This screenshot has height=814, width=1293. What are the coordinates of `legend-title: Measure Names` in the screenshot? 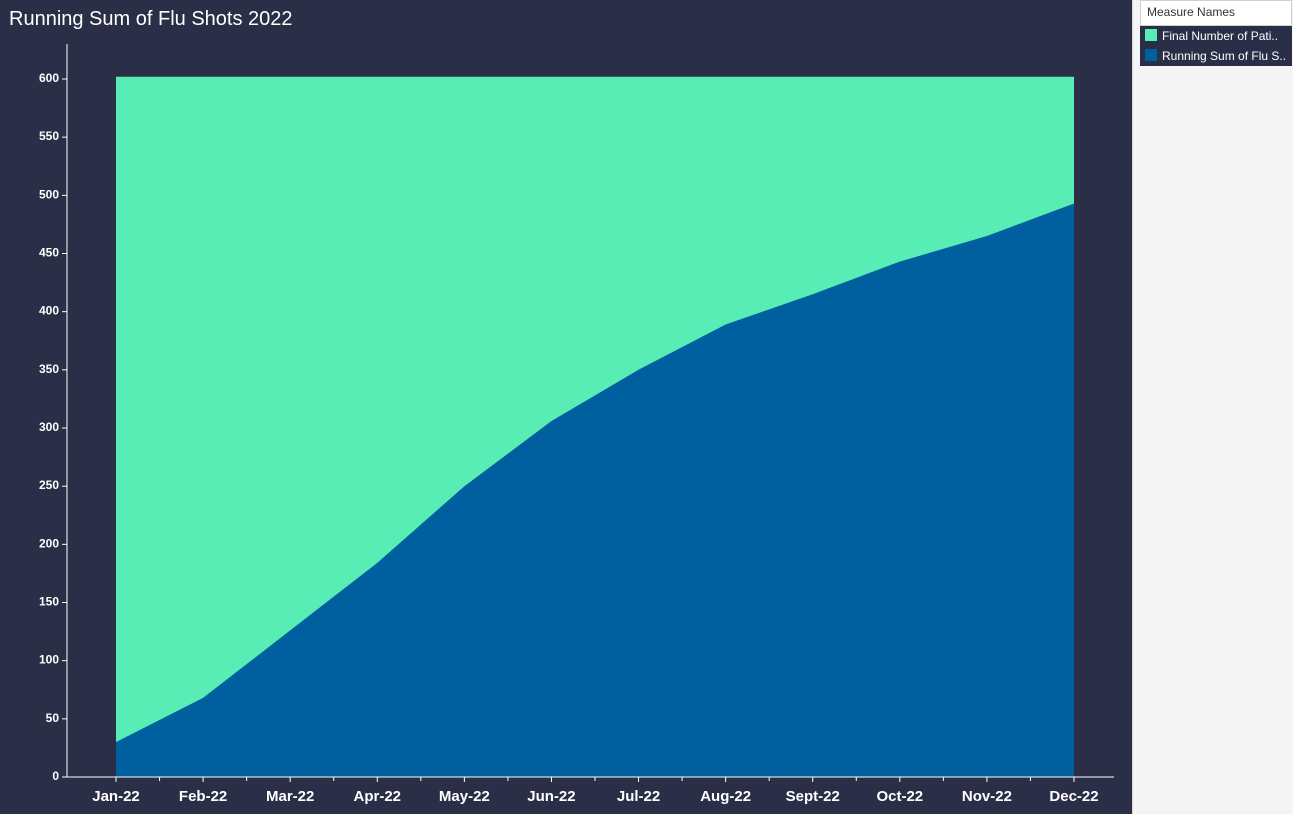 It's located at (1216, 13).